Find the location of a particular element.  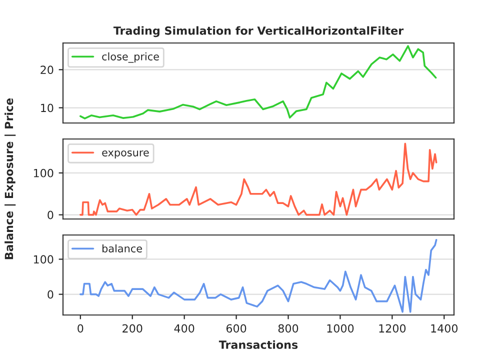

legend-label: balance is located at coordinates (122, 248).